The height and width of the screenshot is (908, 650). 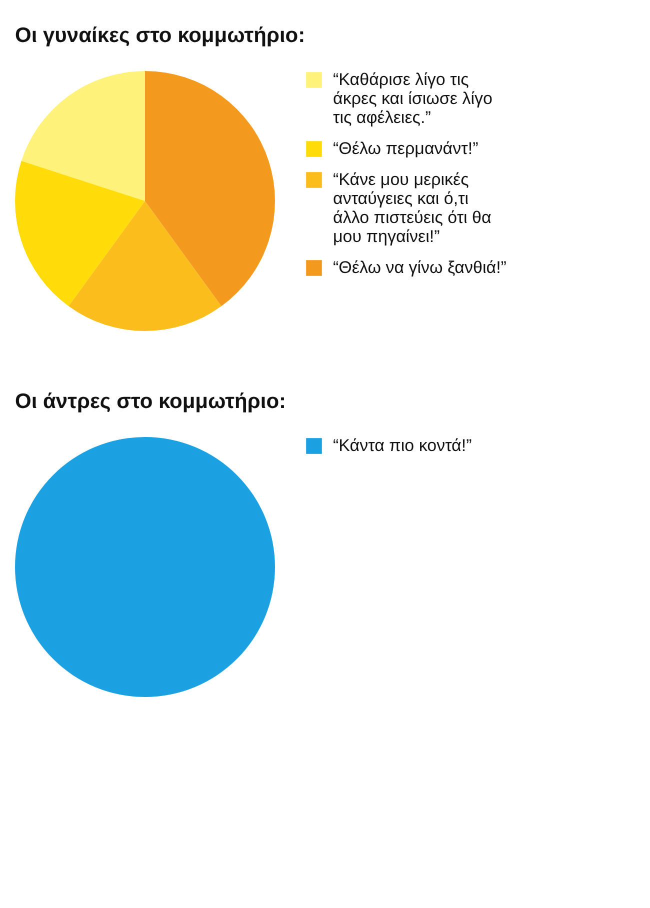 What do you see at coordinates (402, 445) in the screenshot?
I see `legend-label: “Κάντα πιο κοντά!”` at bounding box center [402, 445].